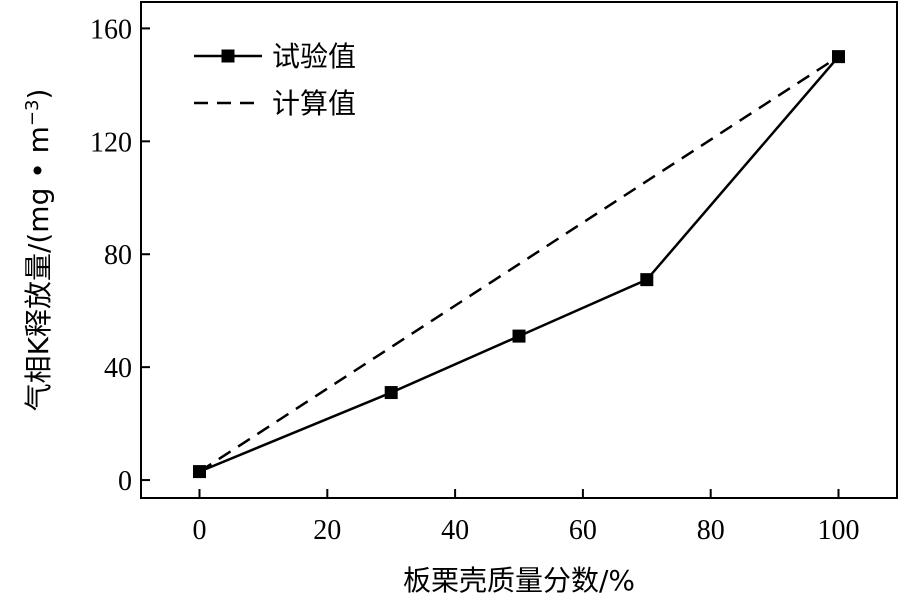 Image resolution: width=900 pixels, height=605 pixels. What do you see at coordinates (38, 268) in the screenshot?
I see `y-axis-title-main: 气相K释放量/(mg • m` at bounding box center [38, 268].